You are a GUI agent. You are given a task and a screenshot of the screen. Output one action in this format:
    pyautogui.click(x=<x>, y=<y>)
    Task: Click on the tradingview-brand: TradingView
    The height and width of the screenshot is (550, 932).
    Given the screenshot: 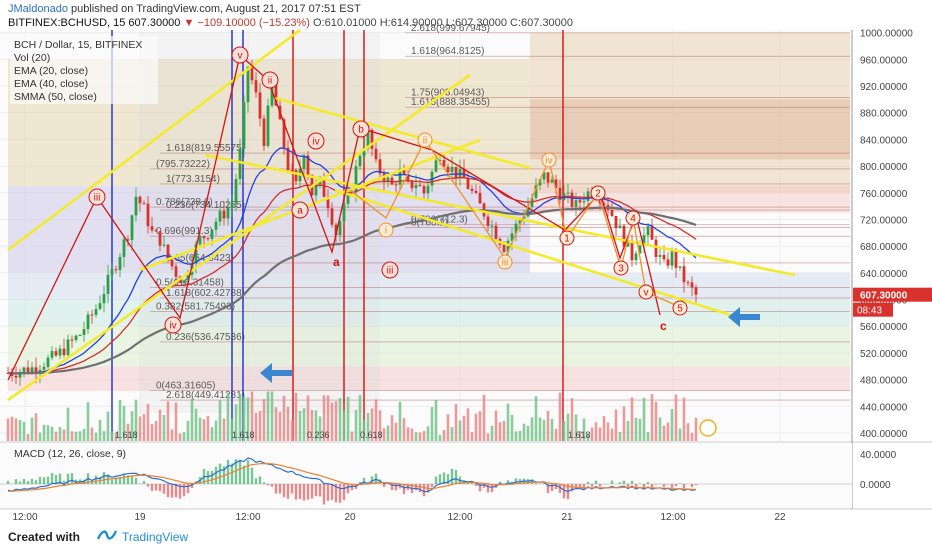 What is the action you would take?
    pyautogui.click(x=155, y=537)
    